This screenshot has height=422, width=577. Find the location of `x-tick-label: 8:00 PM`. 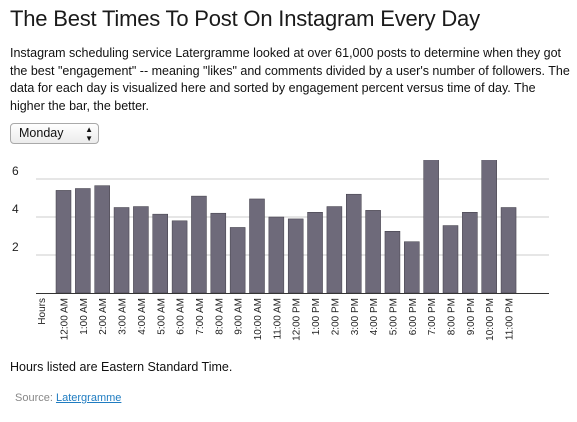

x-tick-label: 8:00 PM is located at coordinates (452, 316).